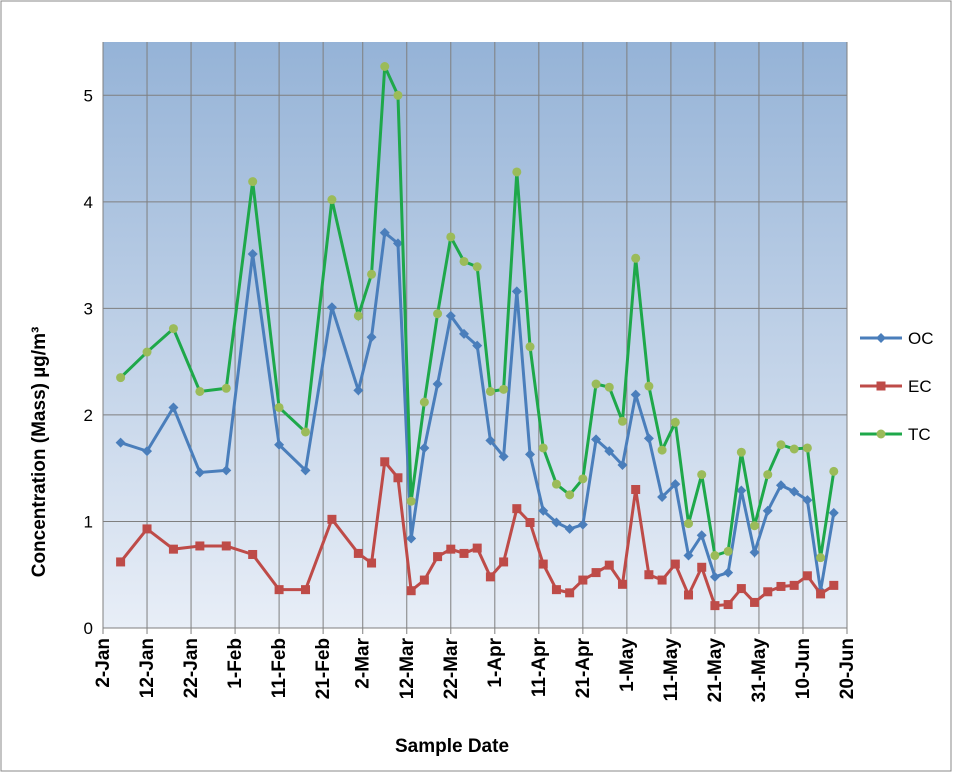 This screenshot has height=778, width=953. Describe the element at coordinates (88, 95) in the screenshot. I see `y-tick-label: 5` at that location.